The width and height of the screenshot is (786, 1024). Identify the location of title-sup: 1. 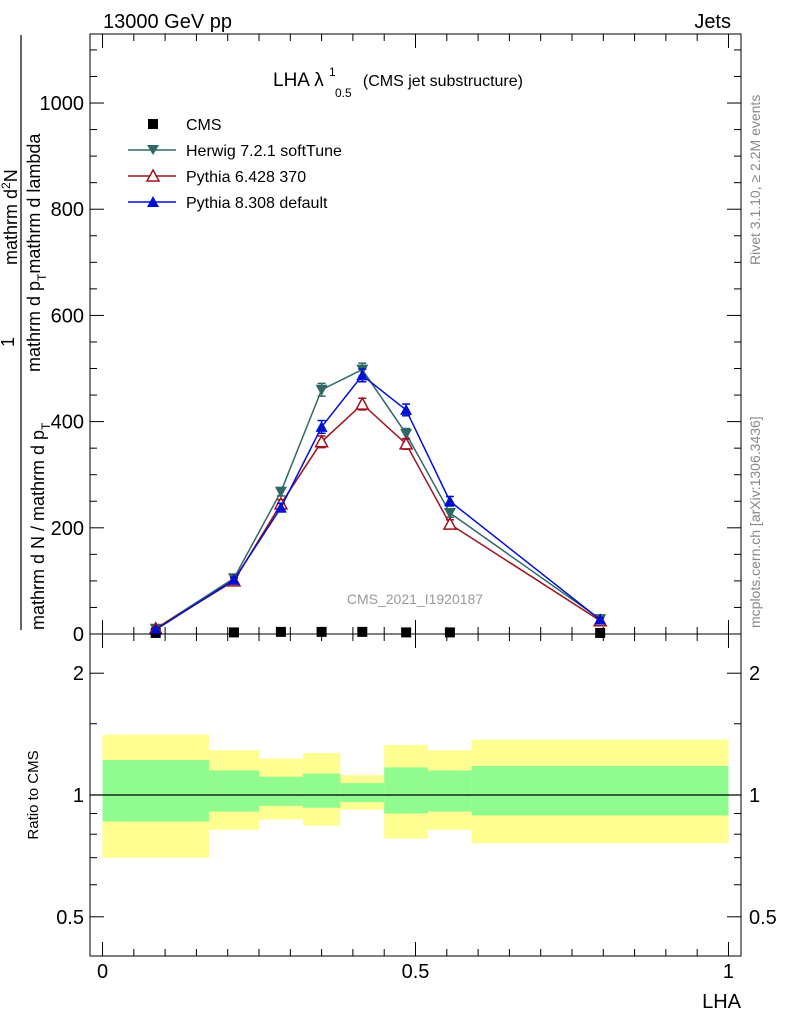
(332, 72).